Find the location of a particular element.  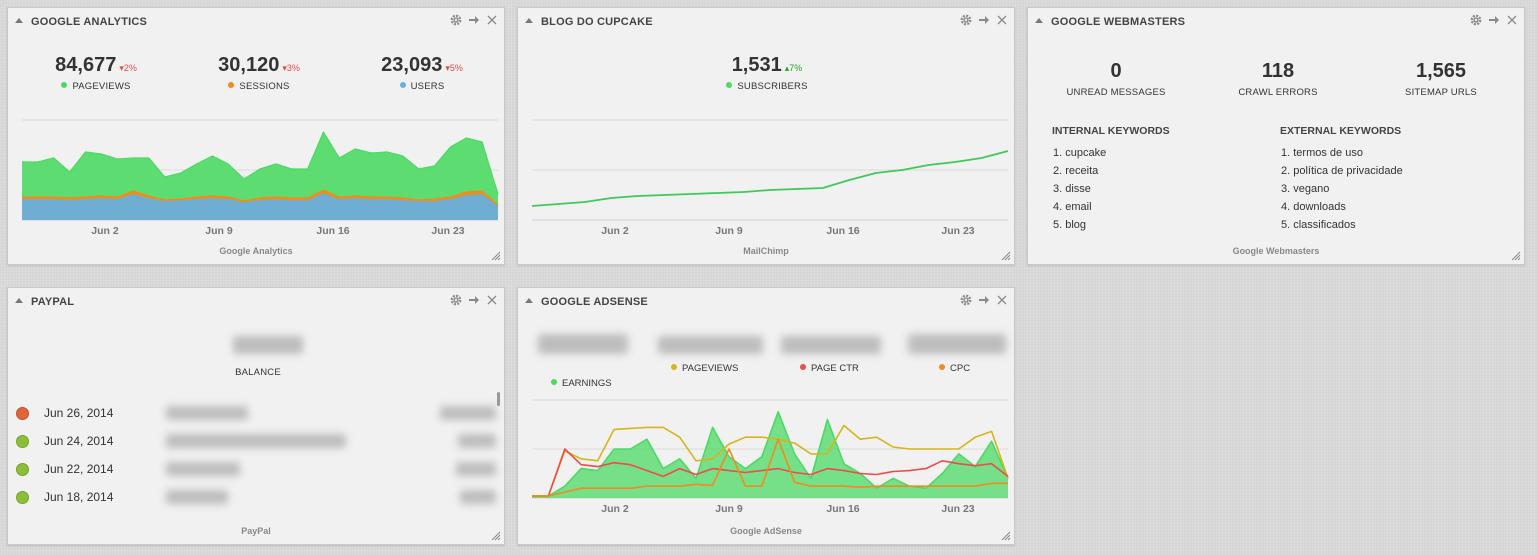

widget-title: GOOGLE ANALYTICS is located at coordinates (89, 22).